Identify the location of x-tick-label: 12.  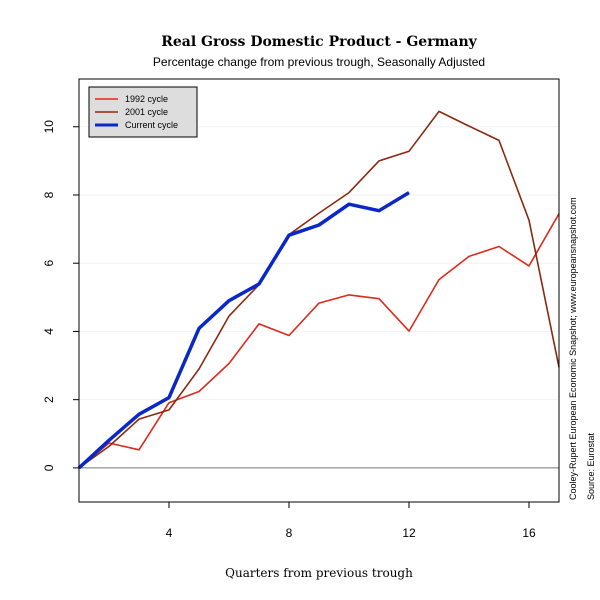
(409, 533).